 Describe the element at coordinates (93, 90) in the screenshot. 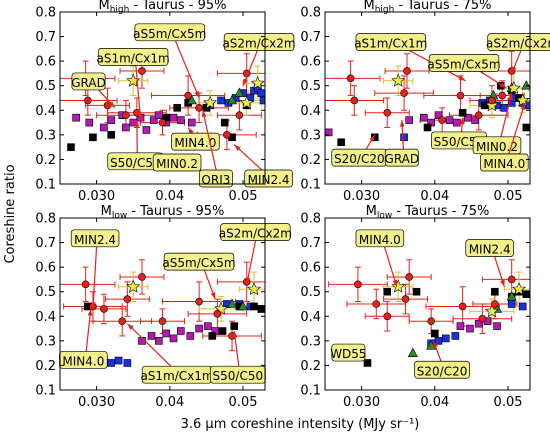

I see `annotation: GRAD` at that location.